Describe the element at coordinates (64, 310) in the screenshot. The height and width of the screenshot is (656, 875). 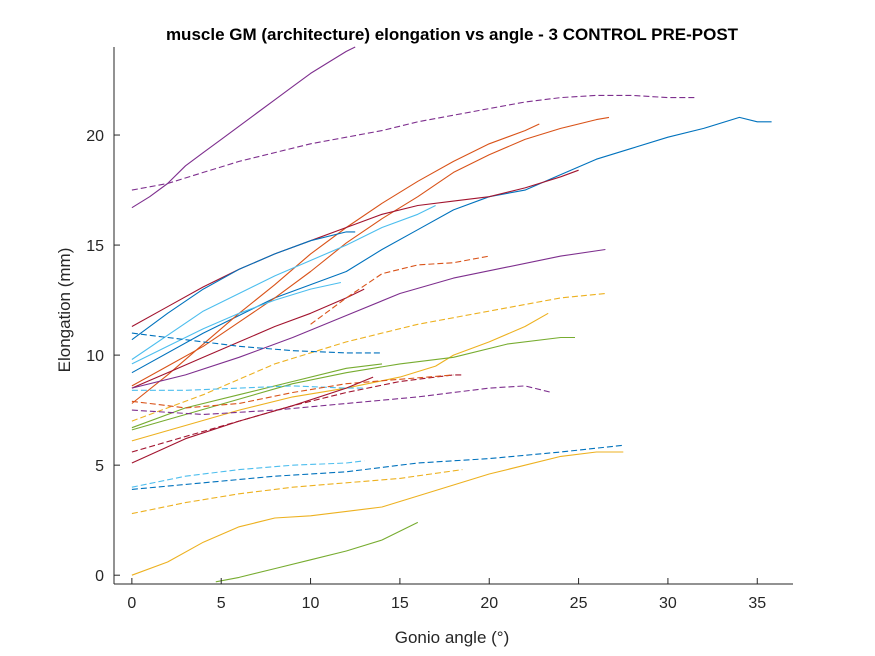
I see `y-axis-label: Elongation (mm)` at that location.